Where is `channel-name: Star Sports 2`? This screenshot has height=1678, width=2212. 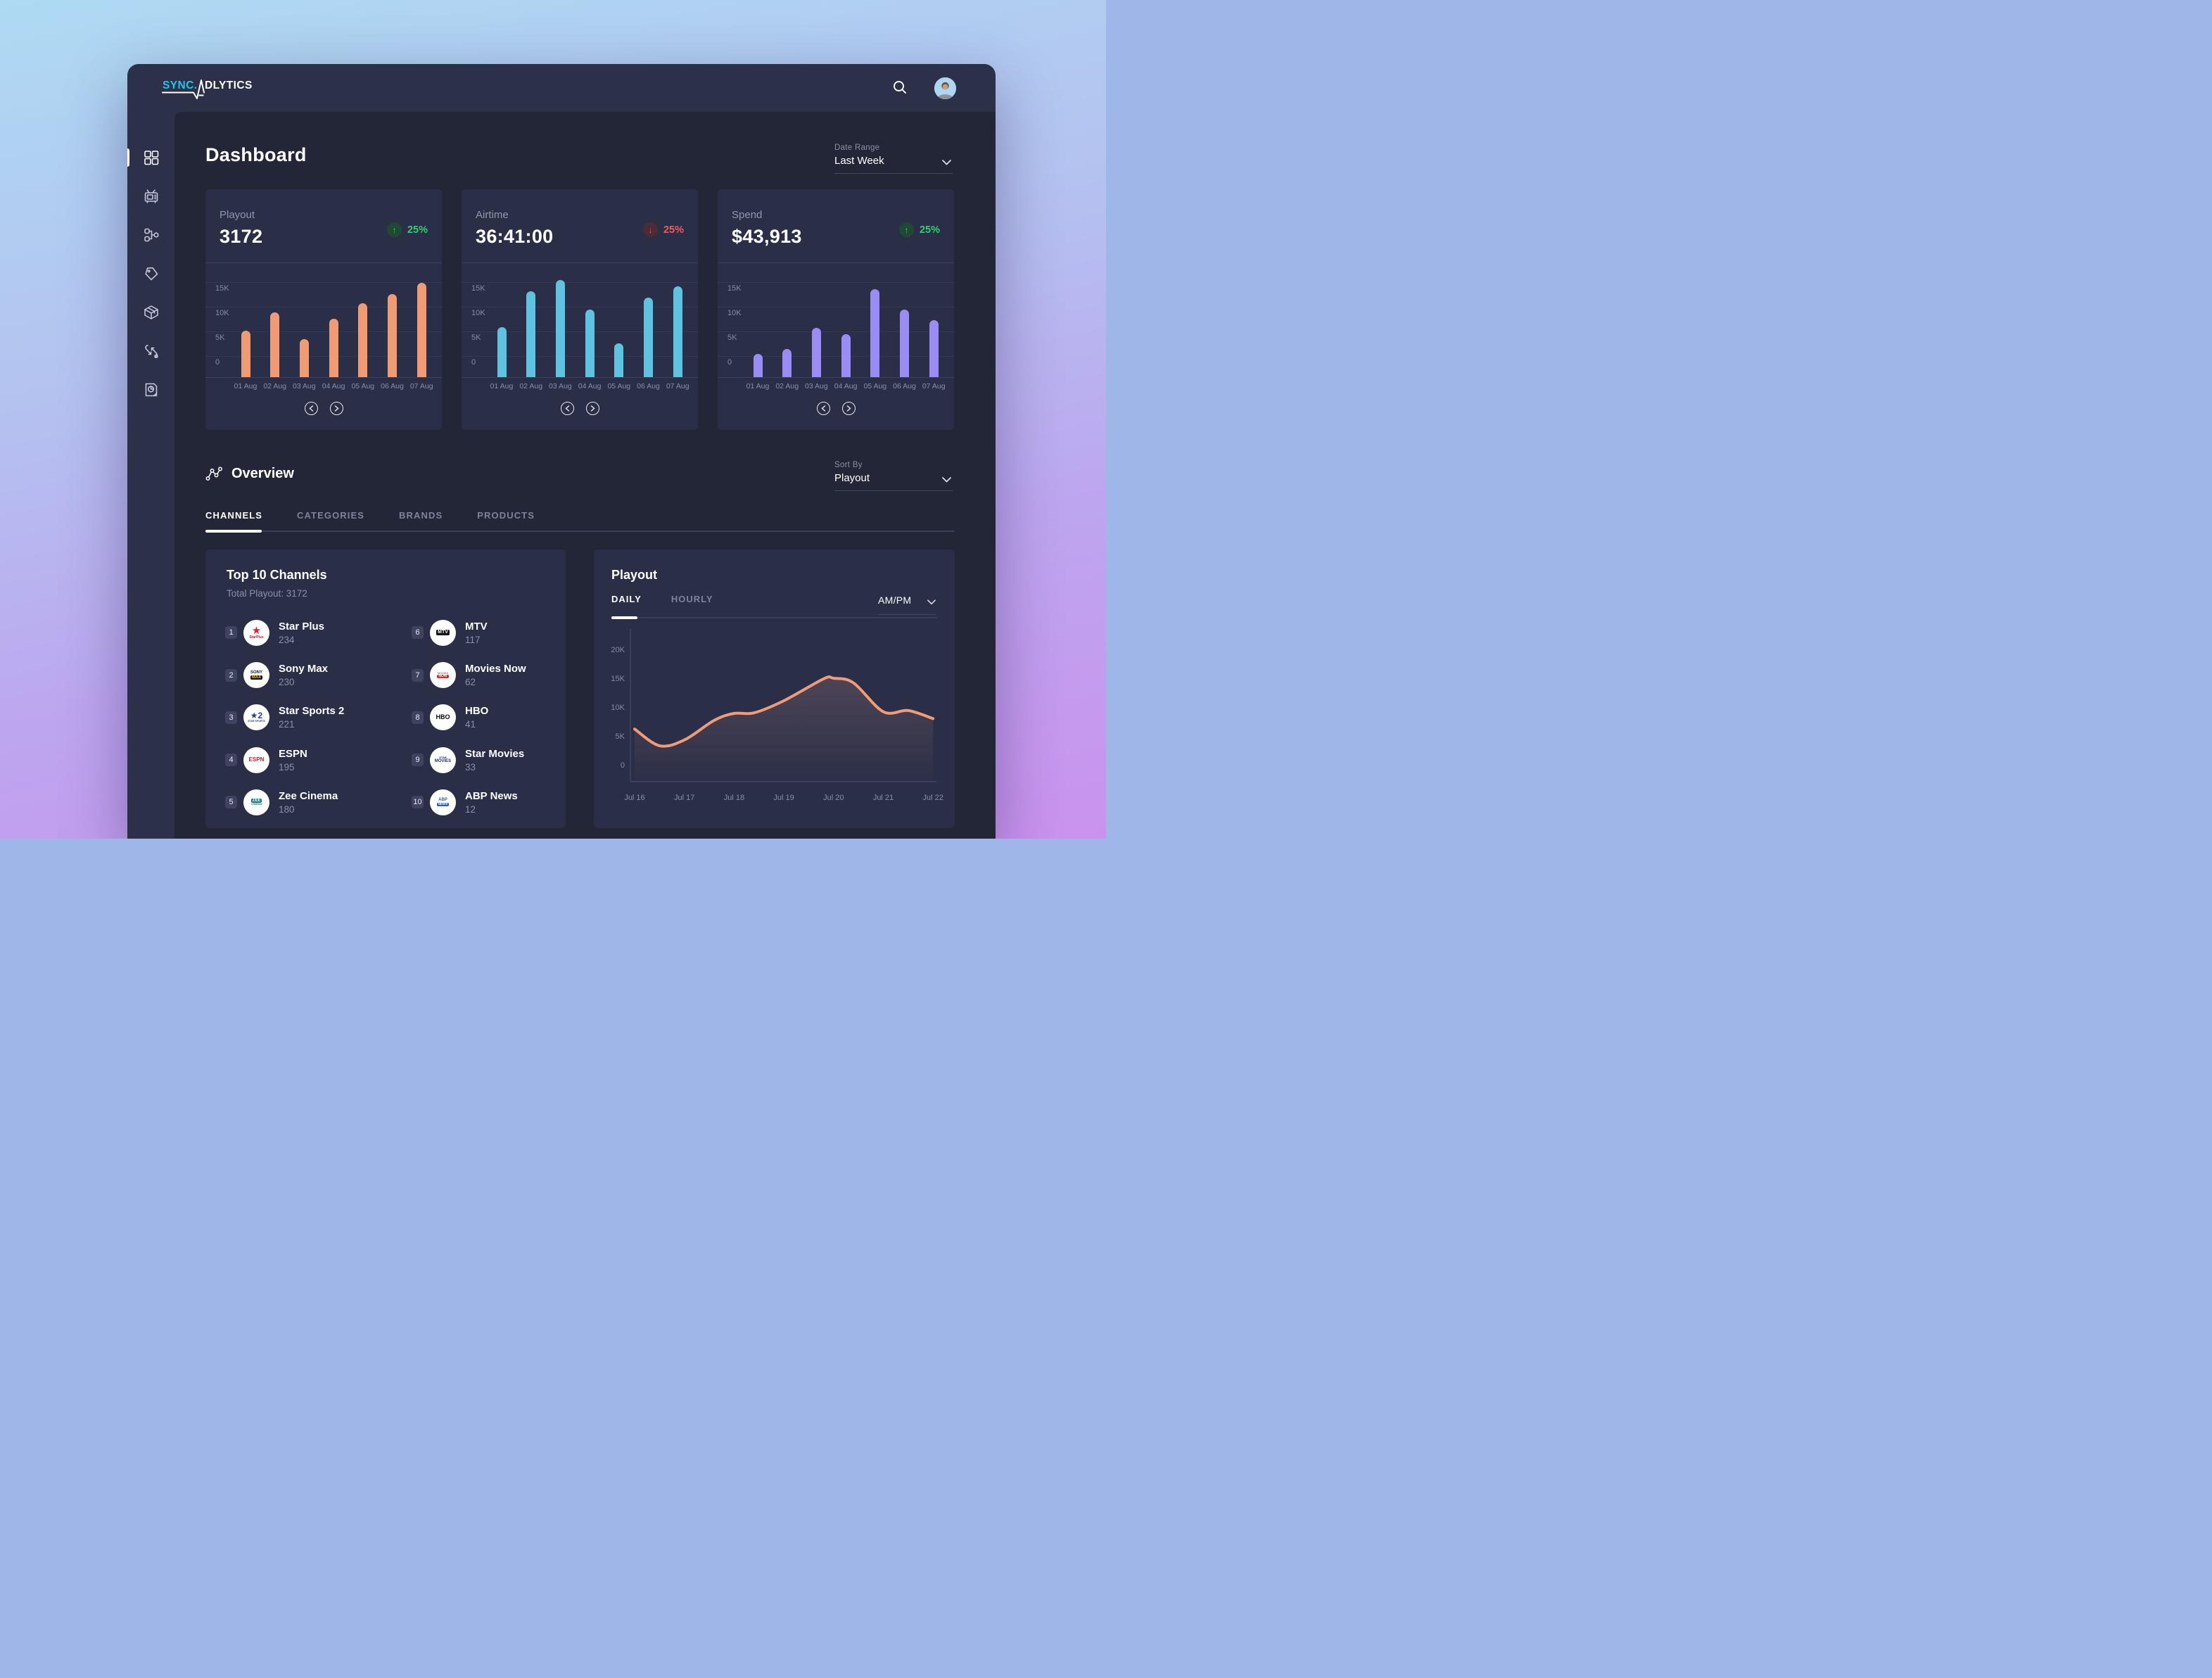 channel-name: Star Sports 2 is located at coordinates (312, 711).